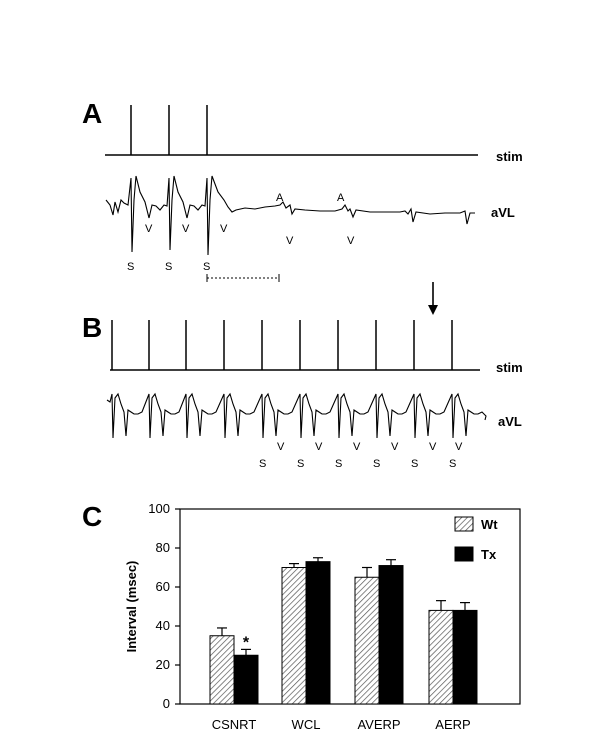  What do you see at coordinates (489, 554) in the screenshot?
I see `legend-label: Tx` at bounding box center [489, 554].